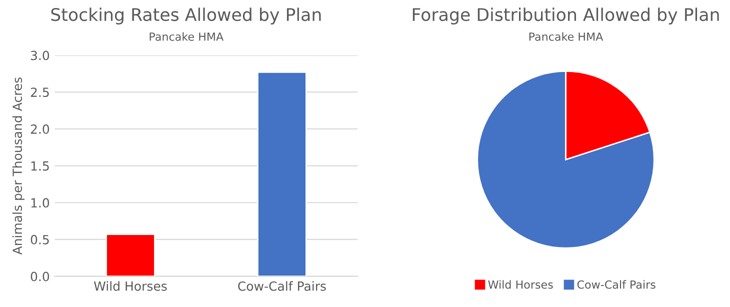 This screenshot has width=730, height=307. Describe the element at coordinates (40, 129) in the screenshot. I see `y-tick-label: 2.0` at that location.